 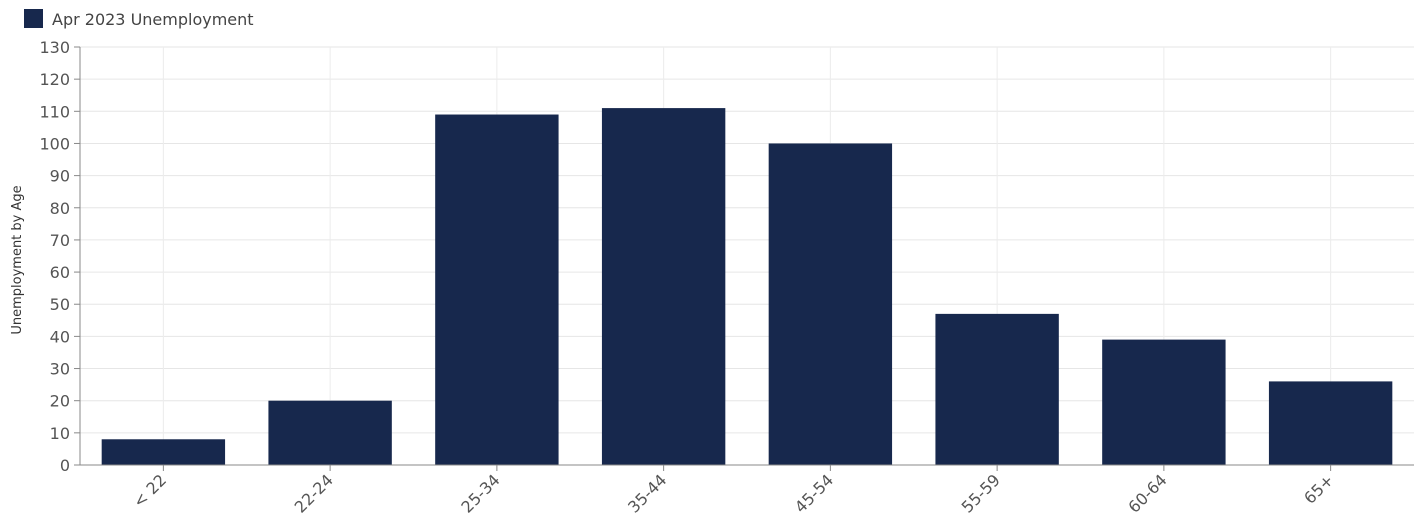 I want to click on y-tick-label: 120, so click(x=54, y=79).